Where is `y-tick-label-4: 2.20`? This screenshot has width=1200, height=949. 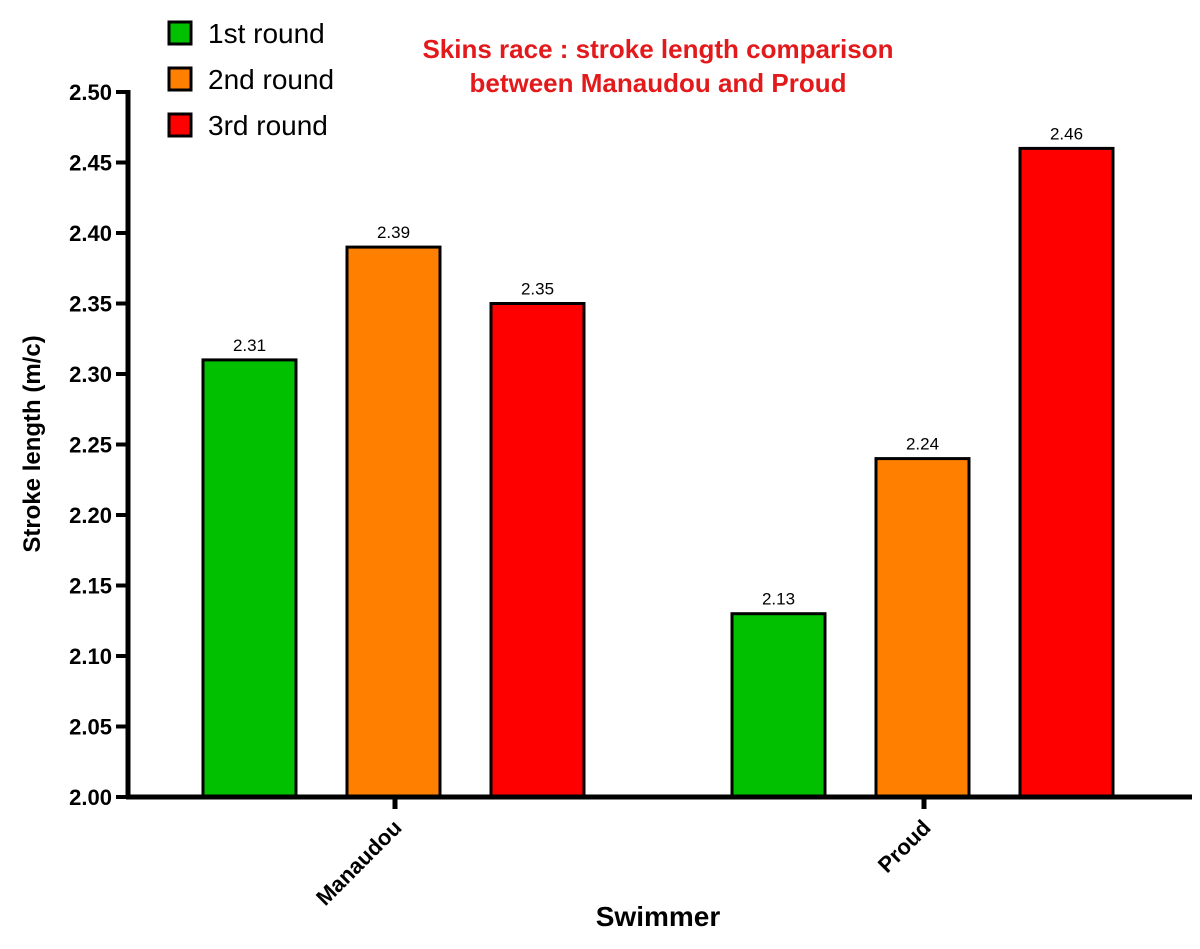 y-tick-label-4: 2.20 is located at coordinates (90, 515).